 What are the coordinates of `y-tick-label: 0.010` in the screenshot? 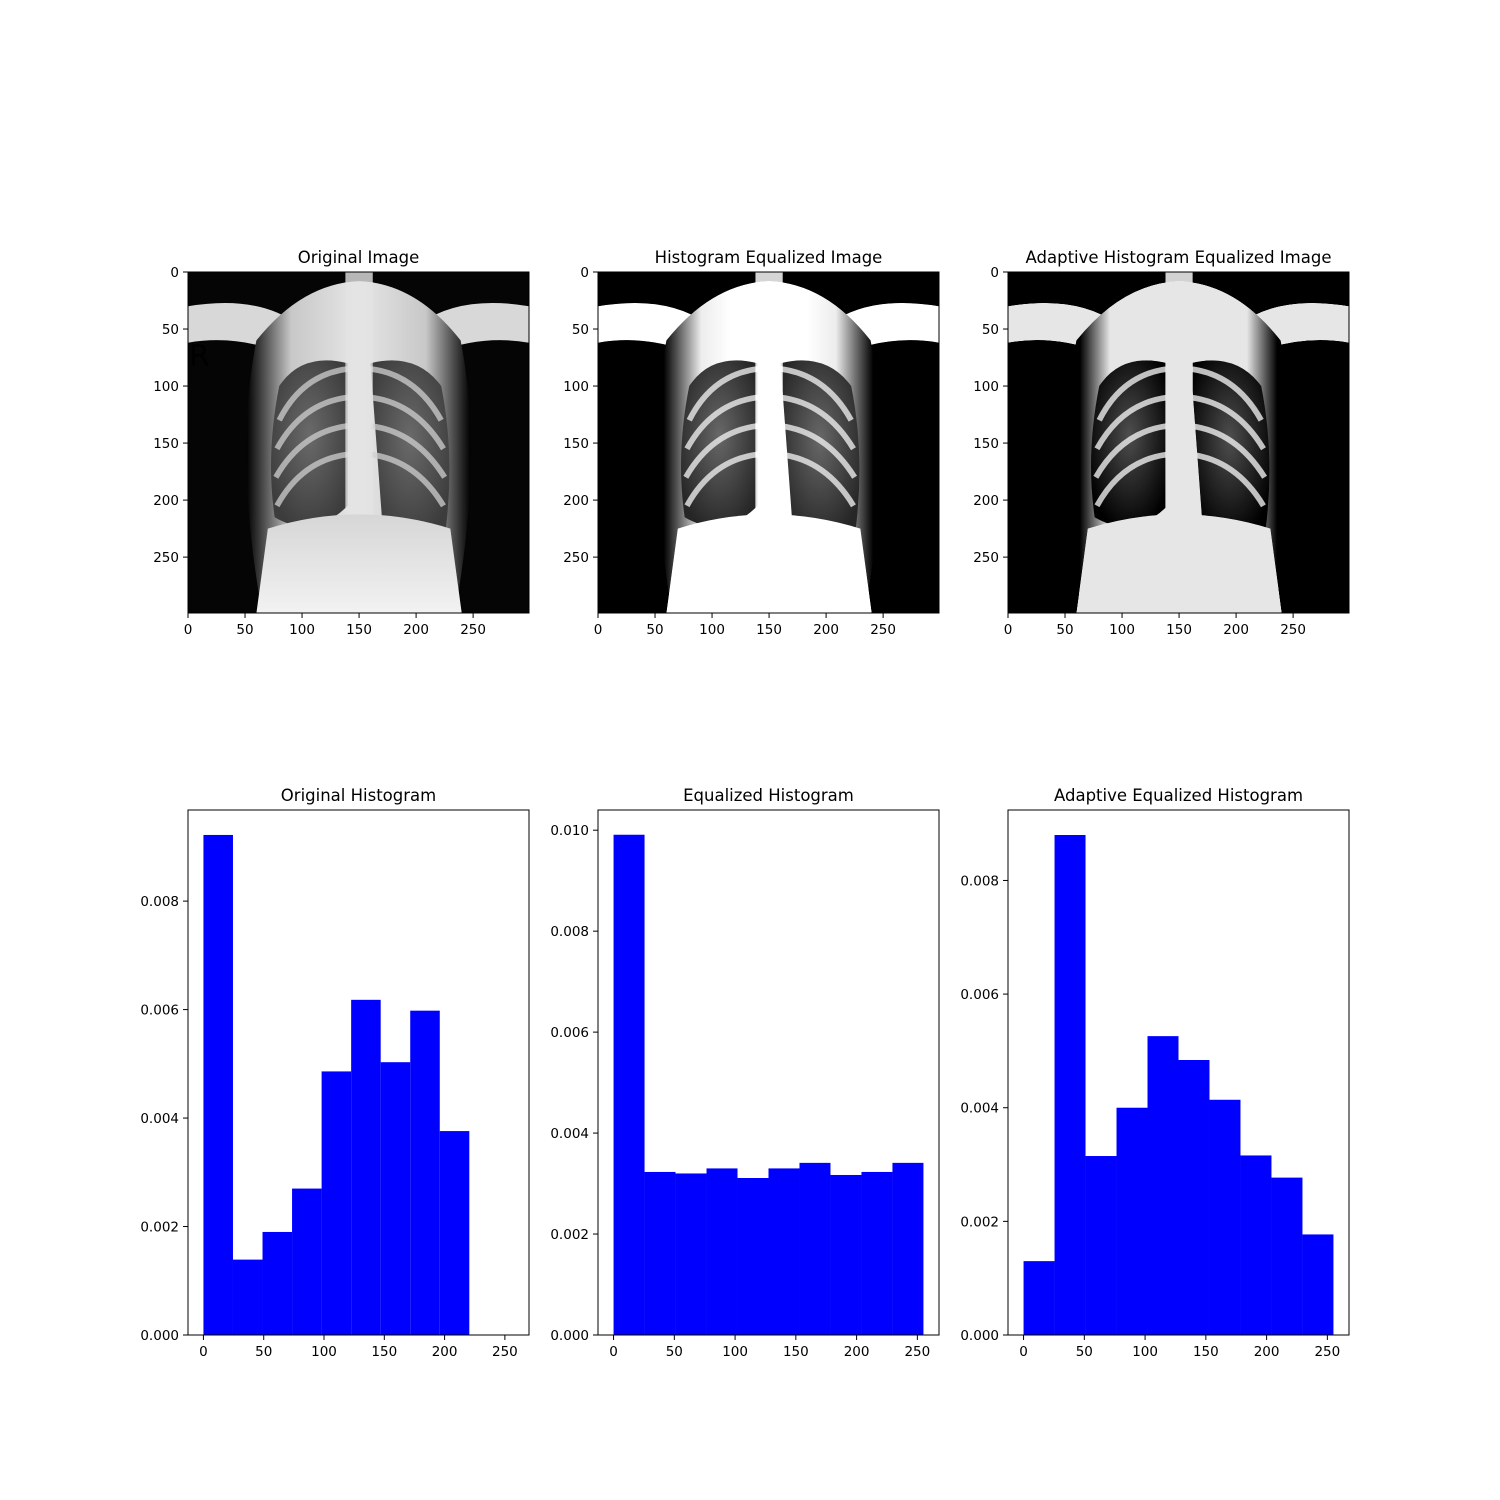 It's located at (569, 831).